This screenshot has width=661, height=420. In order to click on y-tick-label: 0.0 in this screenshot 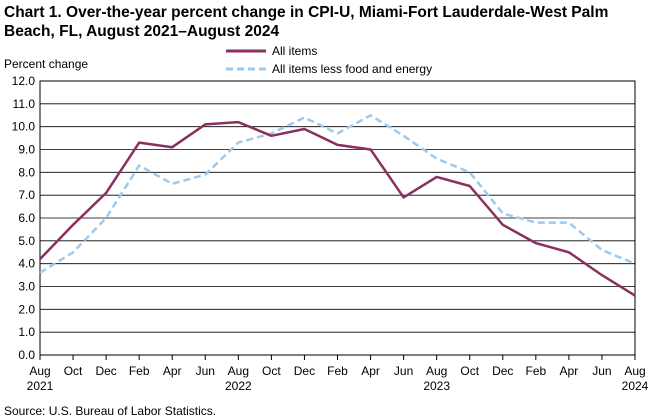, I will do `click(26, 355)`.